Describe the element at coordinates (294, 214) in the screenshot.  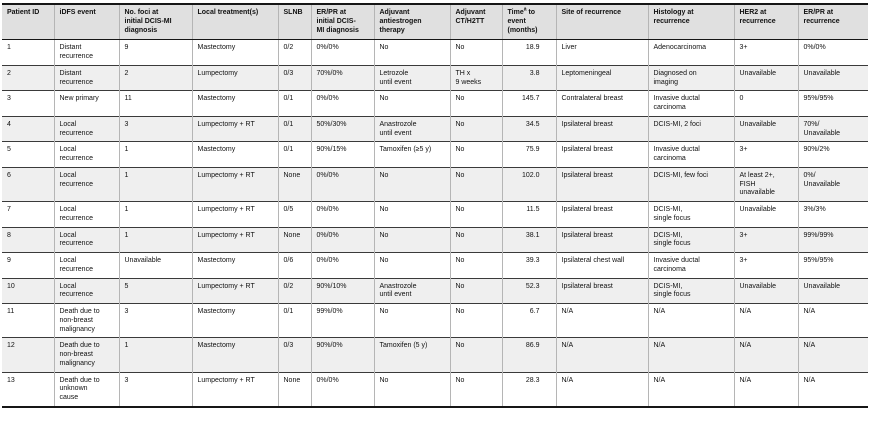
I see `cell-slnb: 0/5` at that location.